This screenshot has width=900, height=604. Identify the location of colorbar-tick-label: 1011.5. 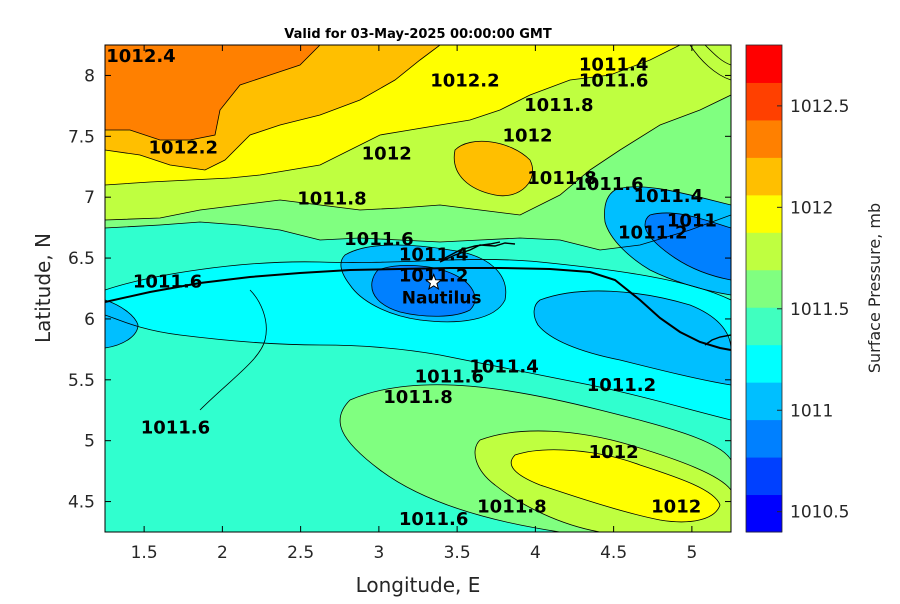
(819, 310).